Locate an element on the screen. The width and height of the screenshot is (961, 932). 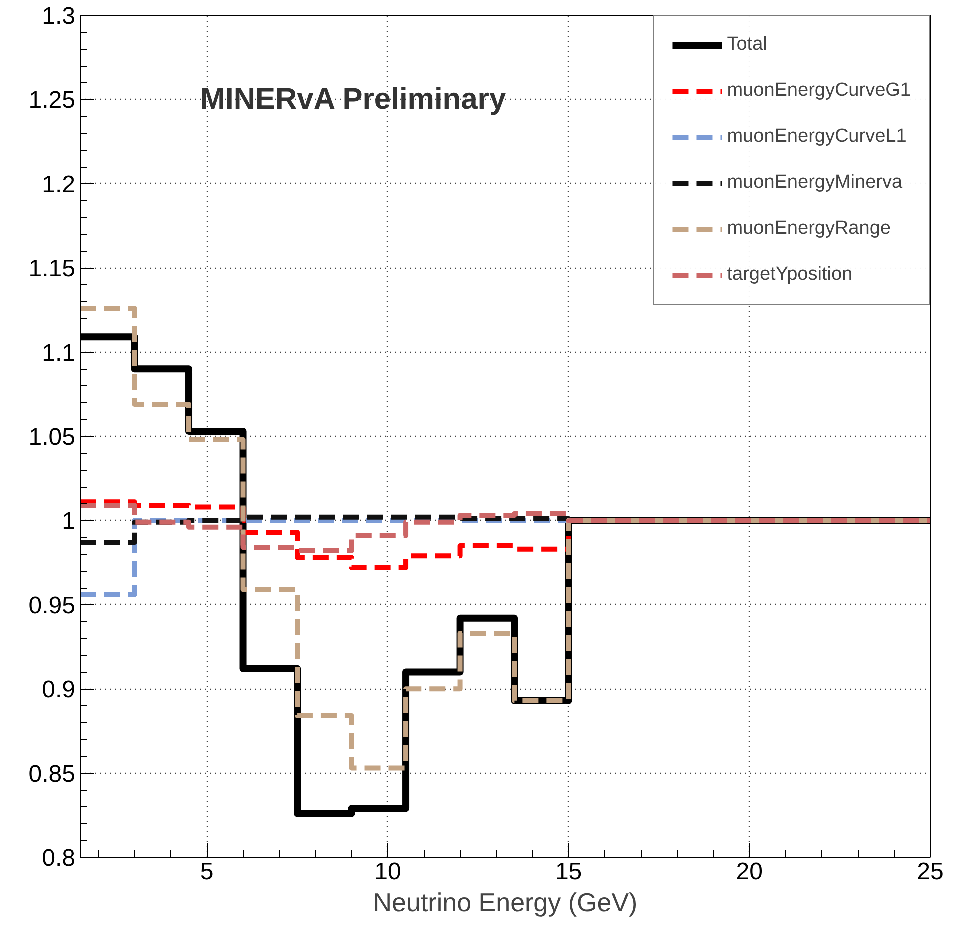
legend-label: targetYposition is located at coordinates (790, 275).